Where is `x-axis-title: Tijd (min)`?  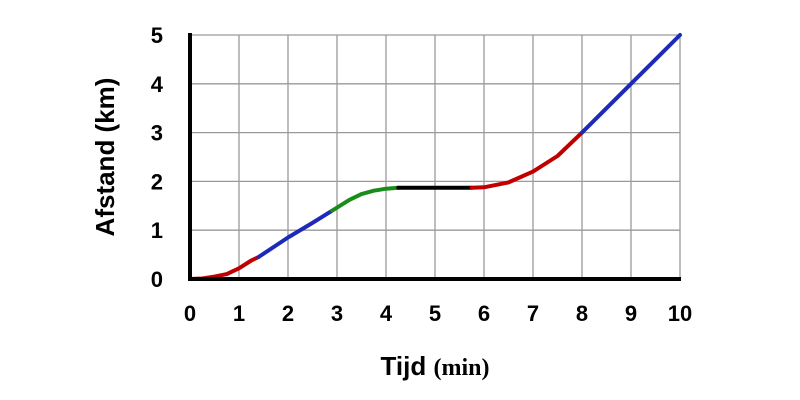 x-axis-title: Tijd (min) is located at coordinates (435, 366).